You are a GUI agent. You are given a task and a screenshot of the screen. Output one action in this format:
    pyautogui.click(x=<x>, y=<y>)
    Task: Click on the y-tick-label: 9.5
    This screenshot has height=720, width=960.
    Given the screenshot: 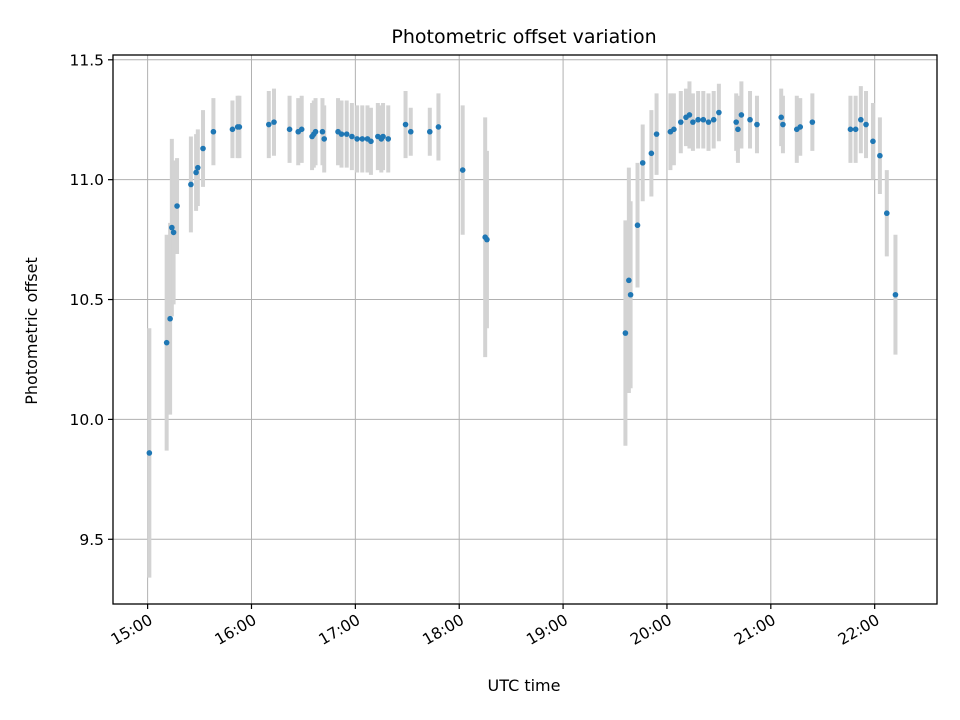 What is the action you would take?
    pyautogui.click(x=91, y=540)
    